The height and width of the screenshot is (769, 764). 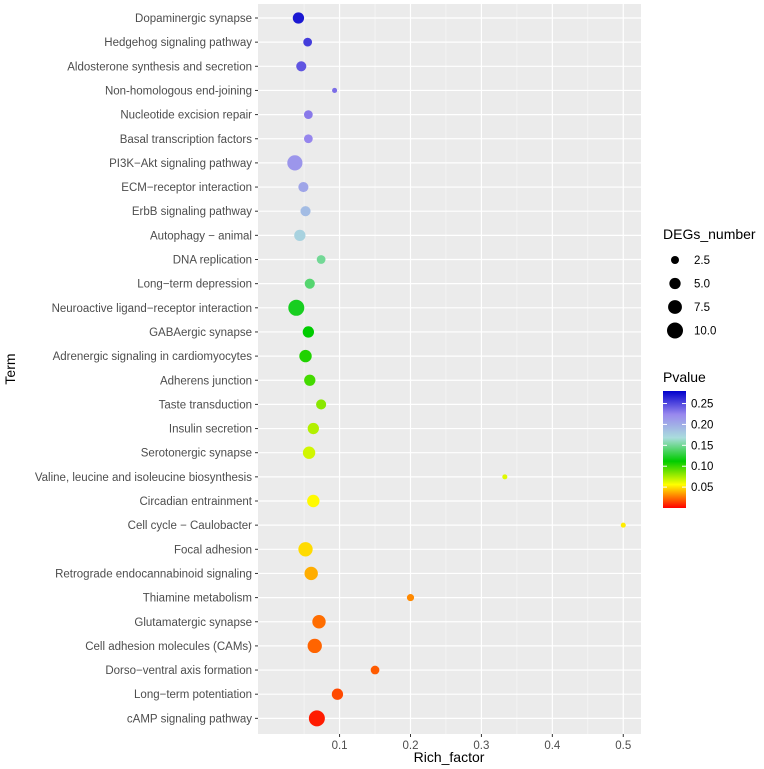 I want to click on y-tick-label: Dorso−ventral axis formation, so click(x=178, y=671).